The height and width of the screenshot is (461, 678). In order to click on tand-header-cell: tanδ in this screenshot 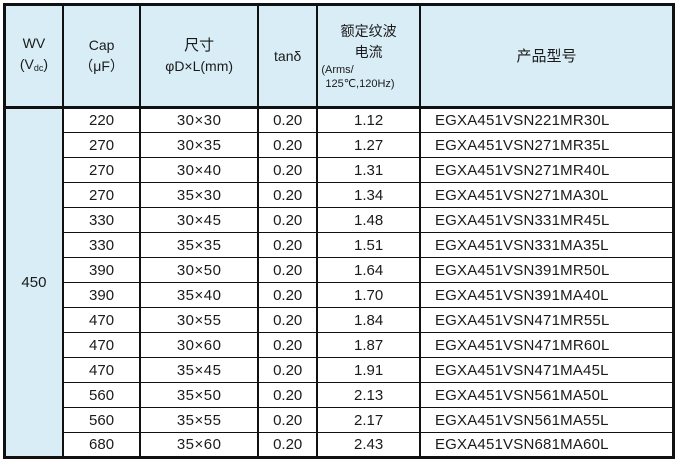, I will do `click(287, 56)`.